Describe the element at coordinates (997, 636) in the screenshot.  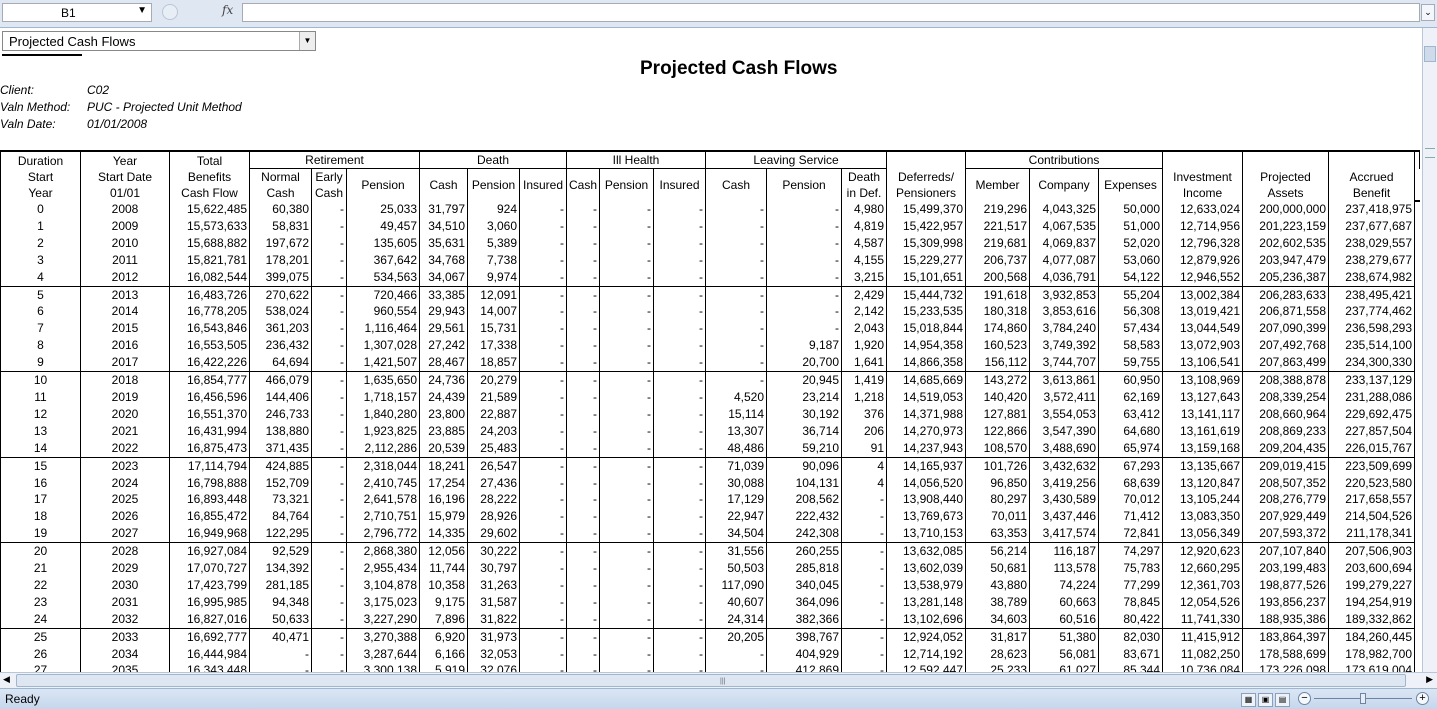
I see `table-cell: 31,817` at that location.